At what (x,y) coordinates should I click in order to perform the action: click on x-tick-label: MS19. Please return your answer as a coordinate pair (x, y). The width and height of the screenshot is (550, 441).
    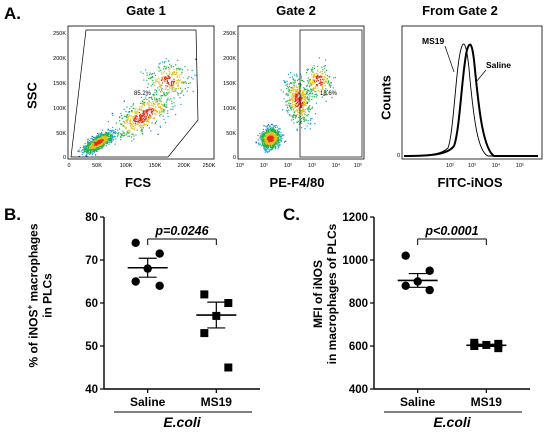
    Looking at the image, I should click on (487, 402).